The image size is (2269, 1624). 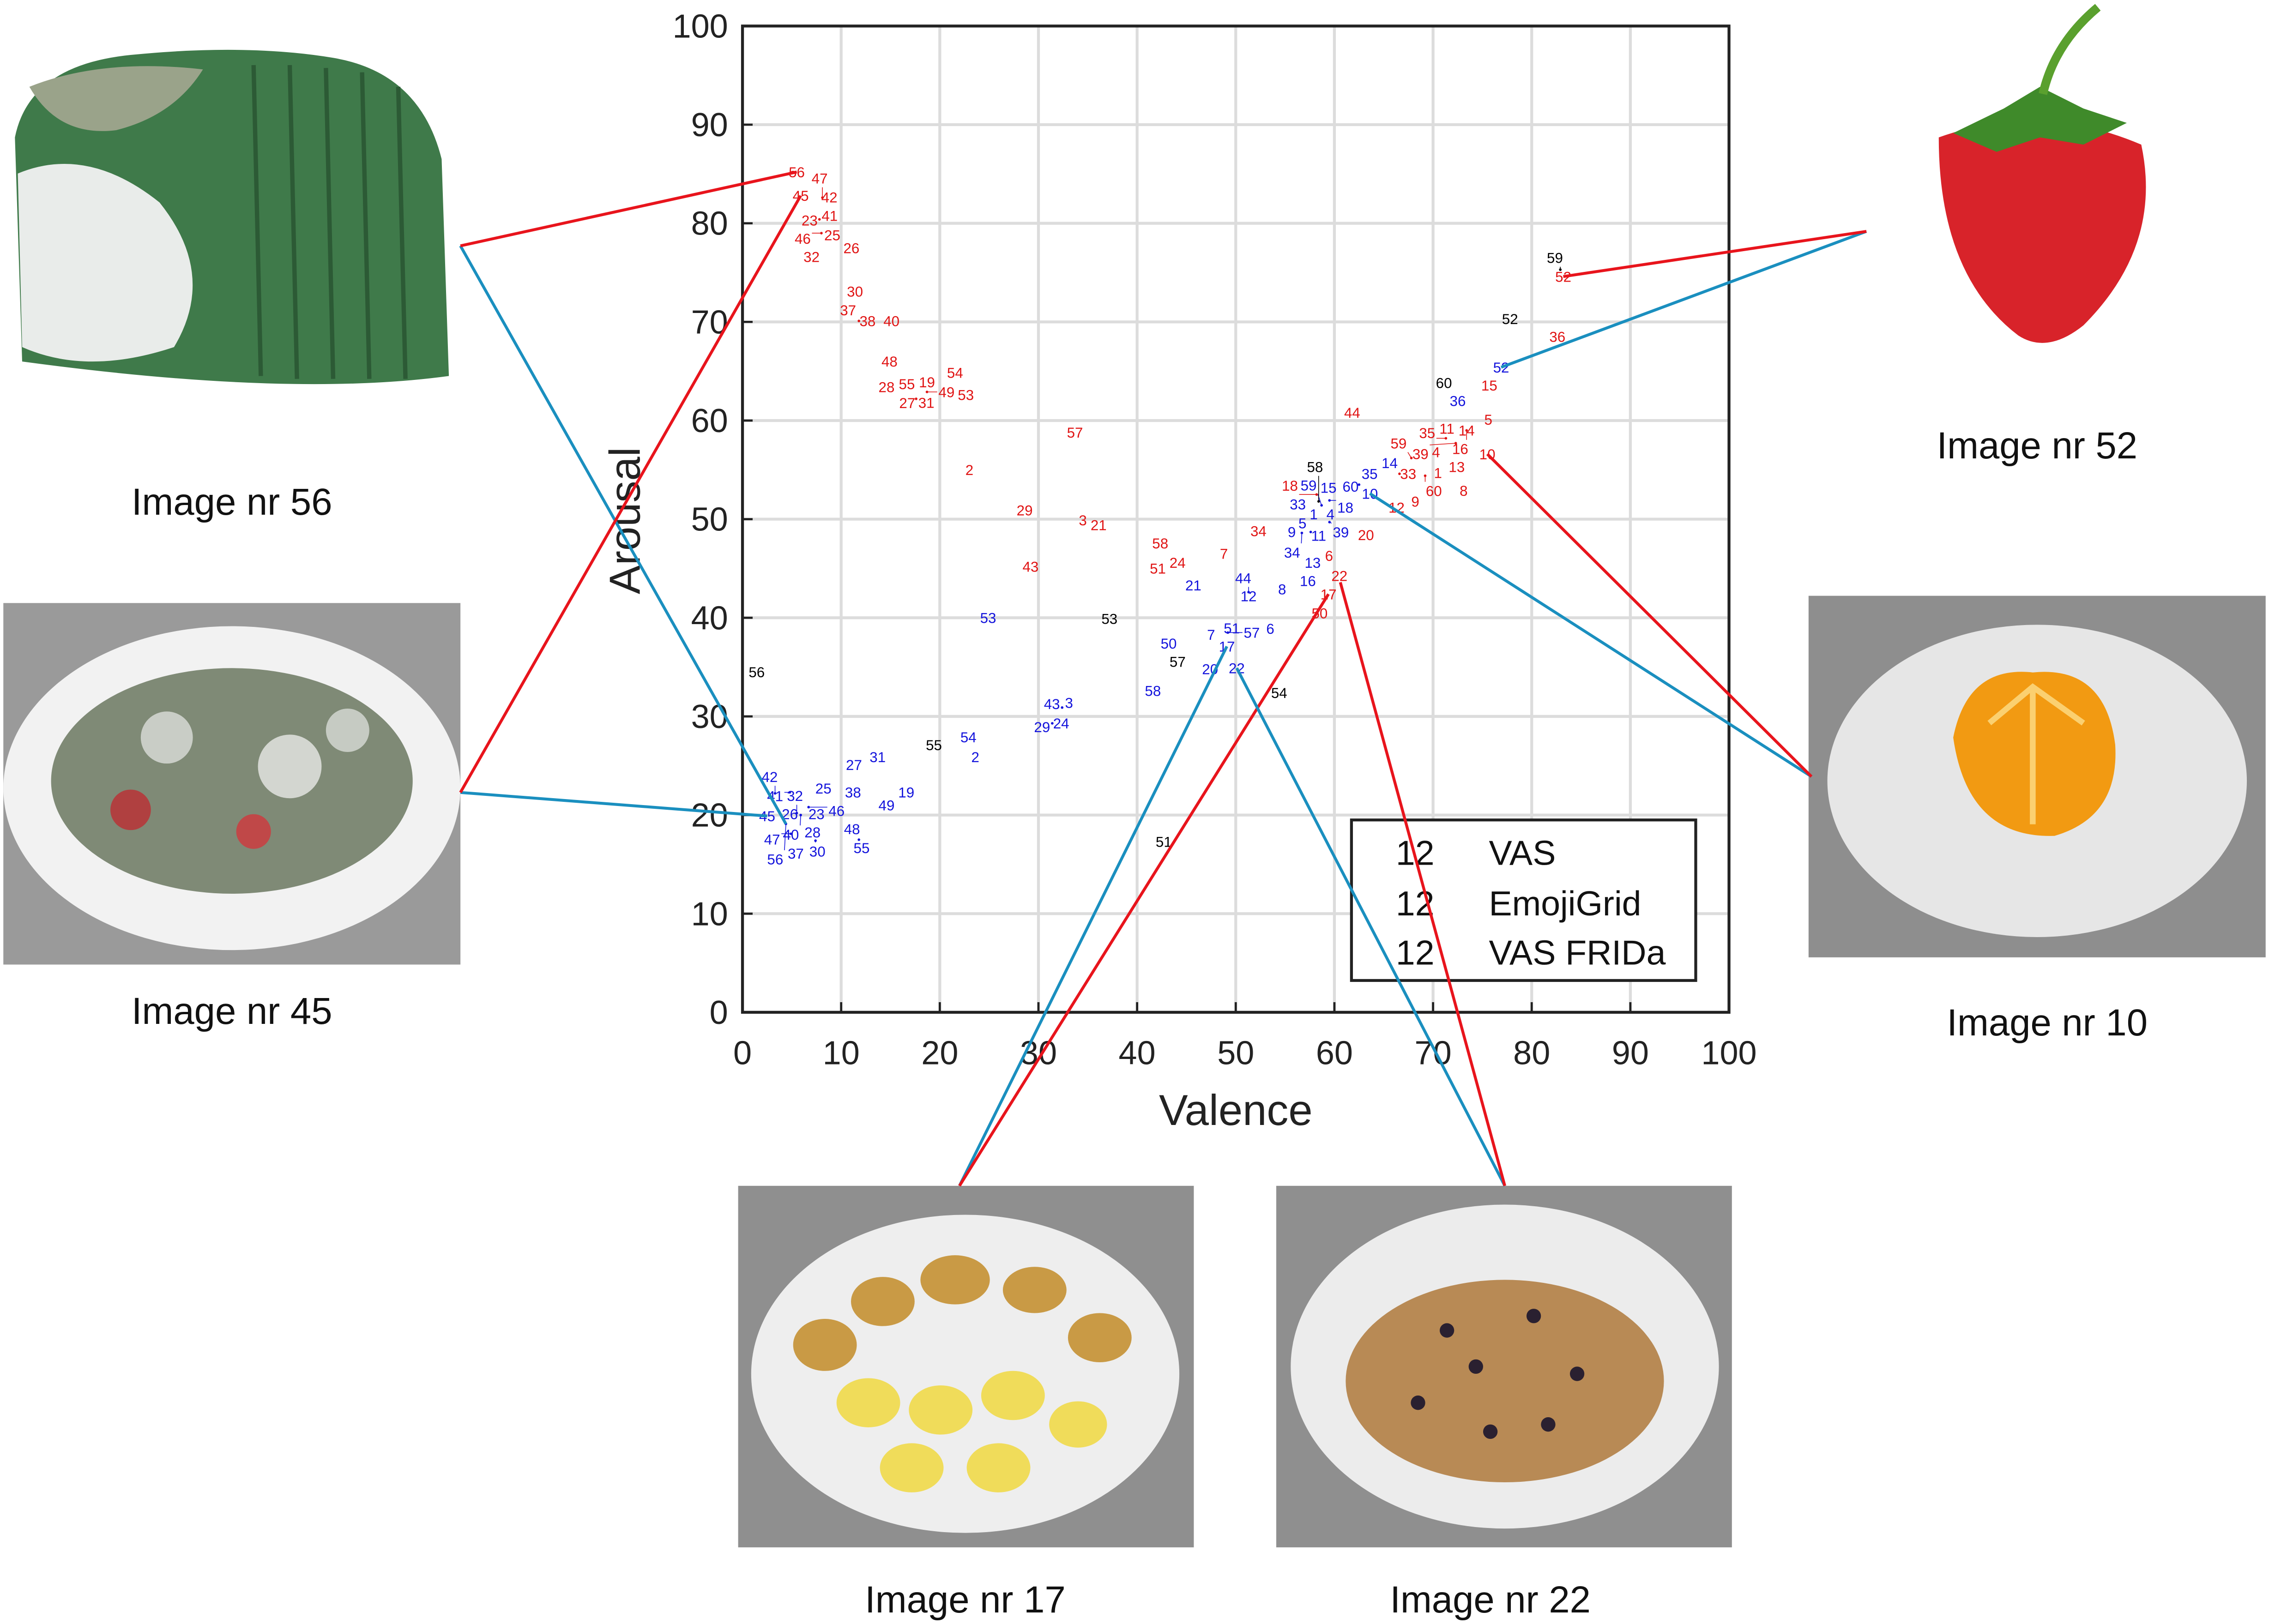 I want to click on legend-sample-frida: 12, so click(x=1415, y=952).